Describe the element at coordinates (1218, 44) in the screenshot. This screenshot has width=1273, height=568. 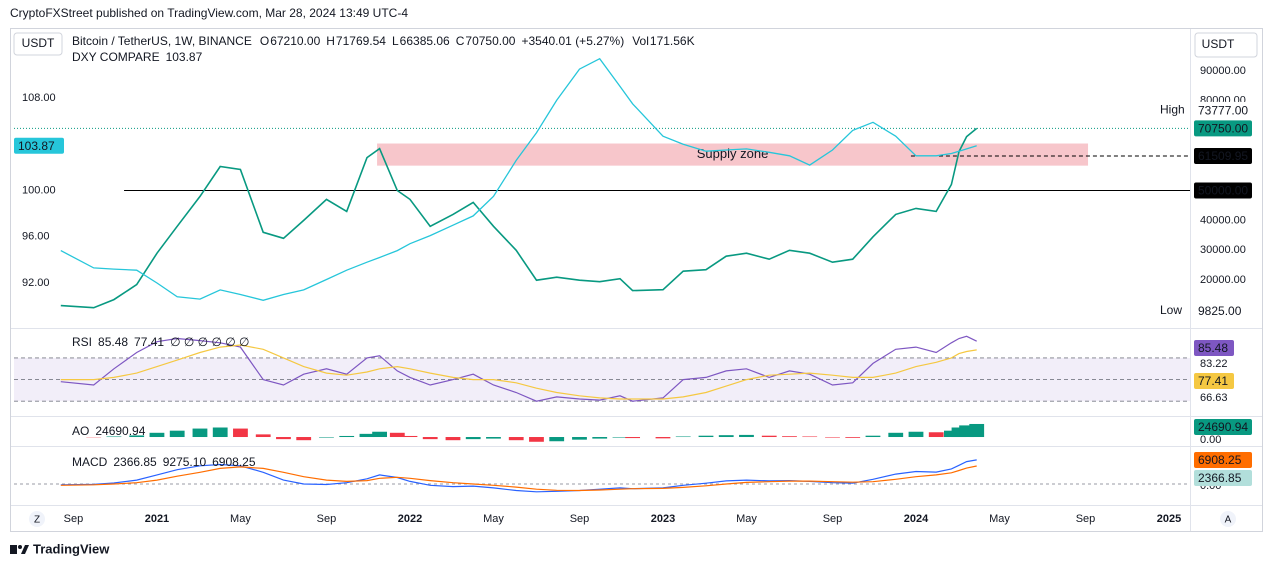
I see `currency-right: USDT` at that location.